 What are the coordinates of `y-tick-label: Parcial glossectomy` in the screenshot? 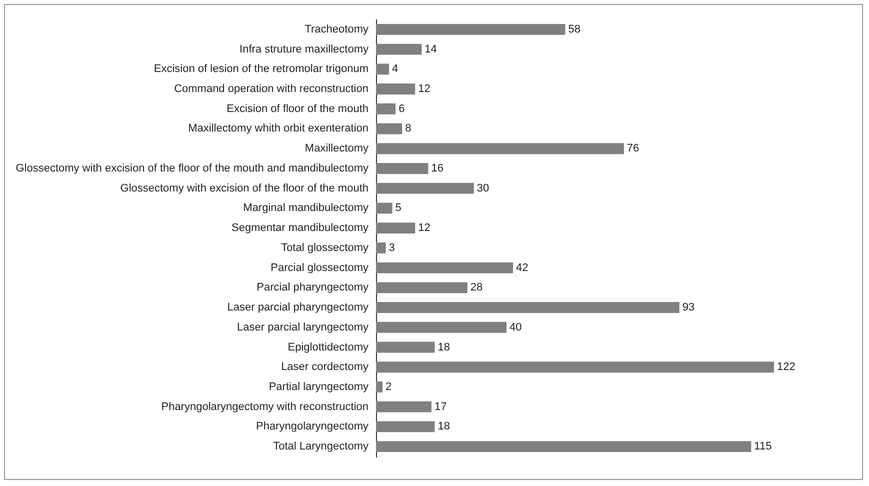 It's located at (319, 268).